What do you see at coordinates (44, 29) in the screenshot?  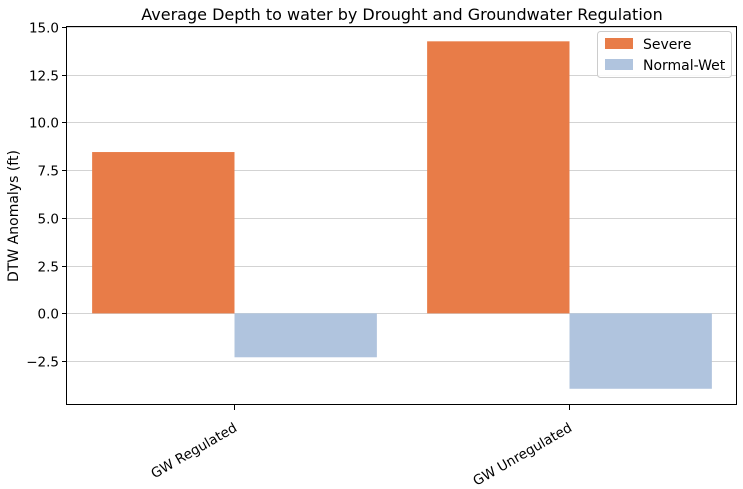 I see `y-tick-label: 15.0` at bounding box center [44, 29].